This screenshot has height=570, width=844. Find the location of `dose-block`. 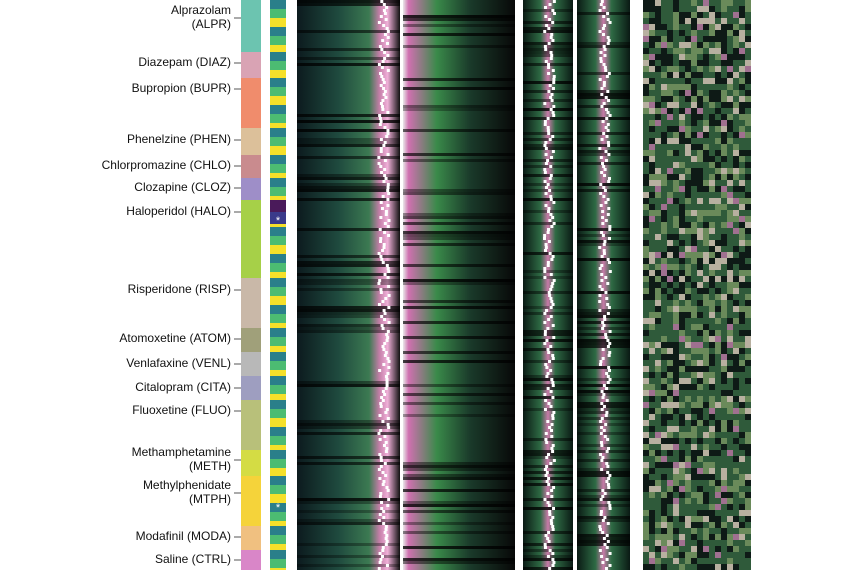

dose-block is located at coordinates (278, 141).